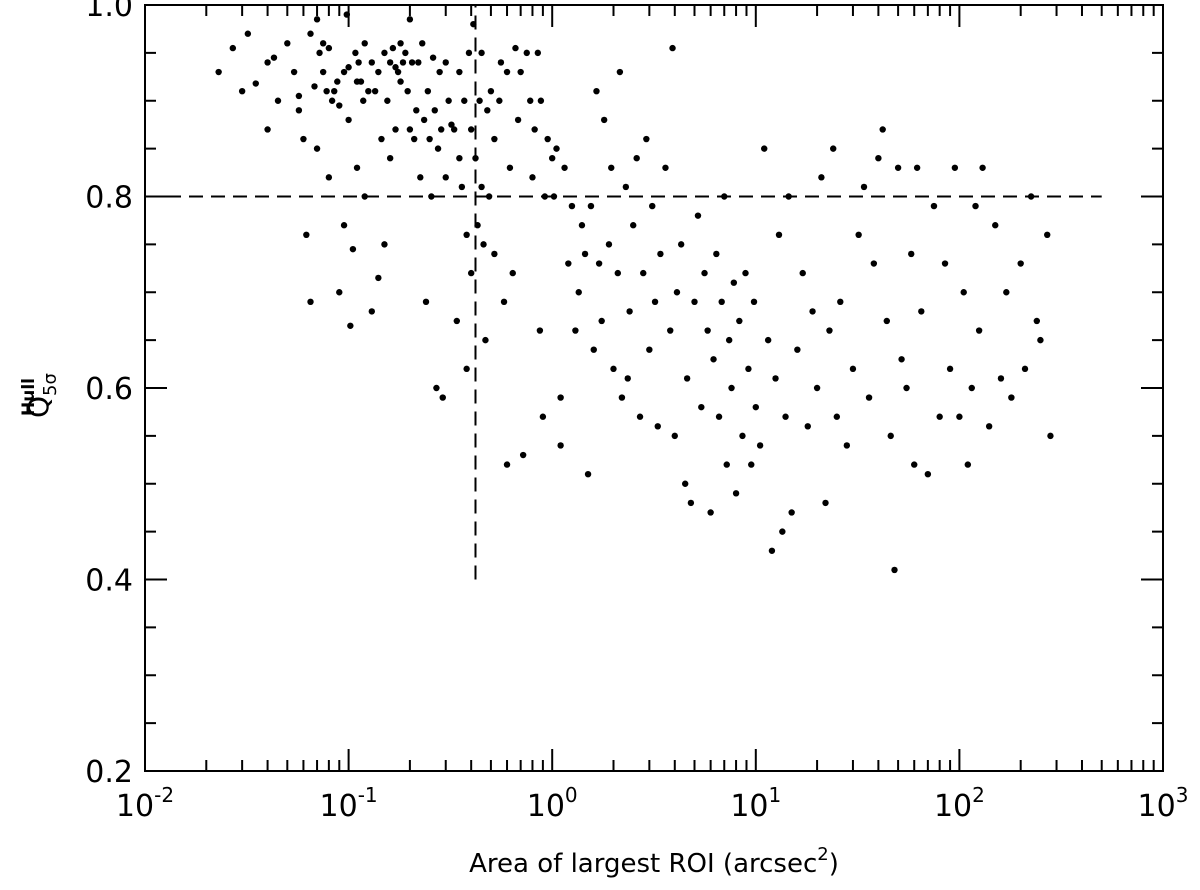 This screenshot has height=890, width=1200. I want to click on x-tick-label: 10³, so click(1163, 803).